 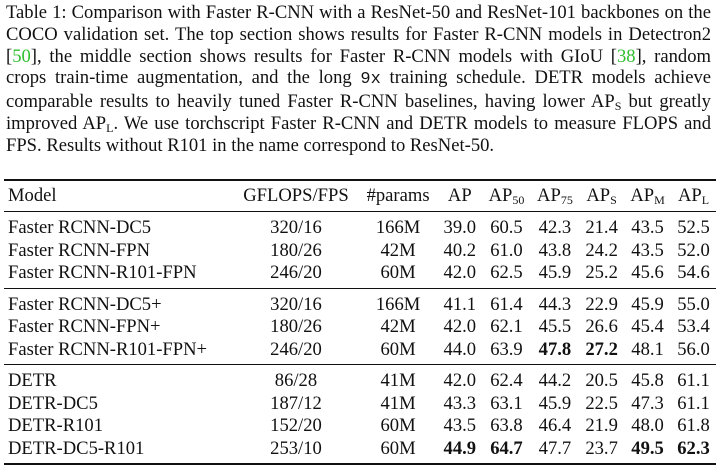 I want to click on caption-code-9x: 9x, so click(x=370, y=80).